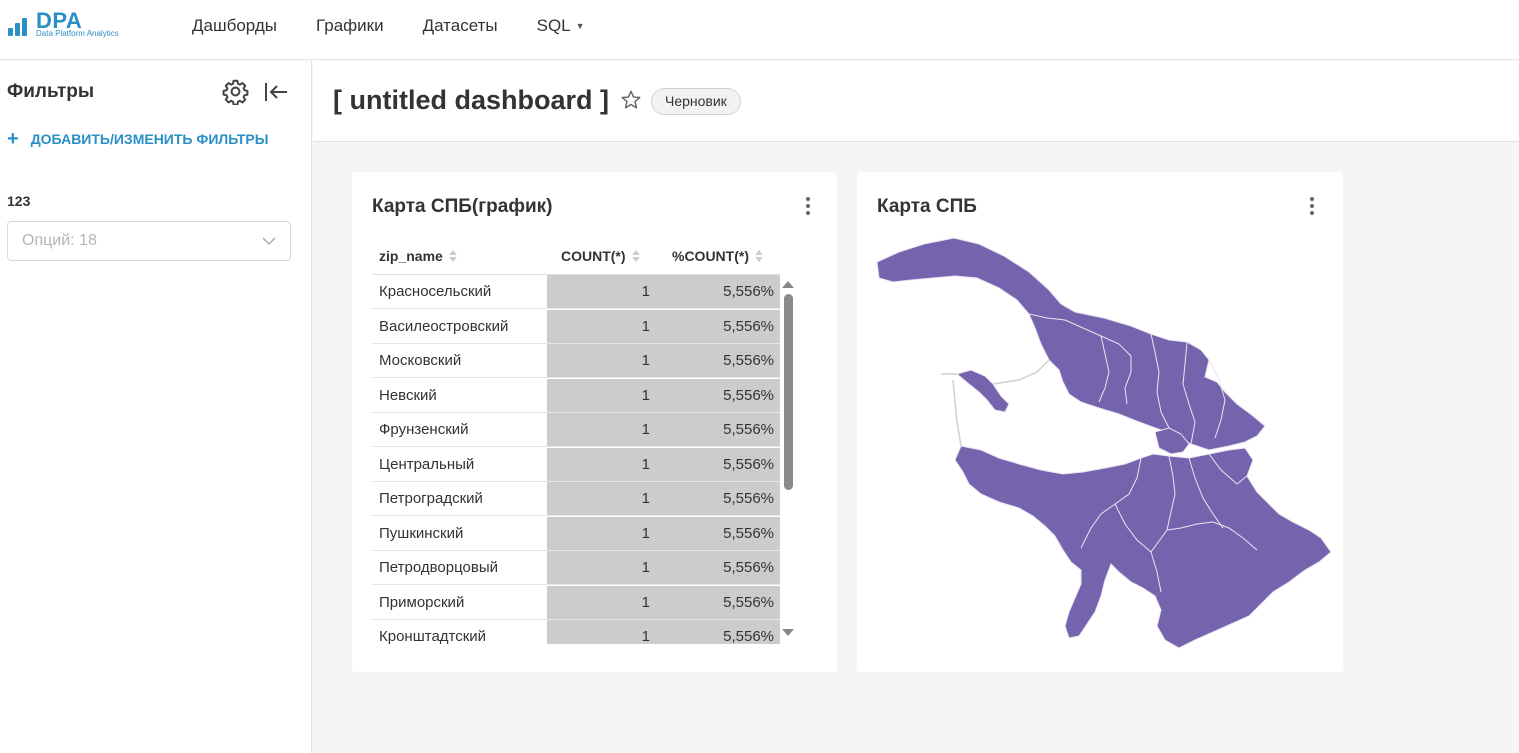  Describe the element at coordinates (411, 256) in the screenshot. I see `column-header-label: zip_name` at that location.